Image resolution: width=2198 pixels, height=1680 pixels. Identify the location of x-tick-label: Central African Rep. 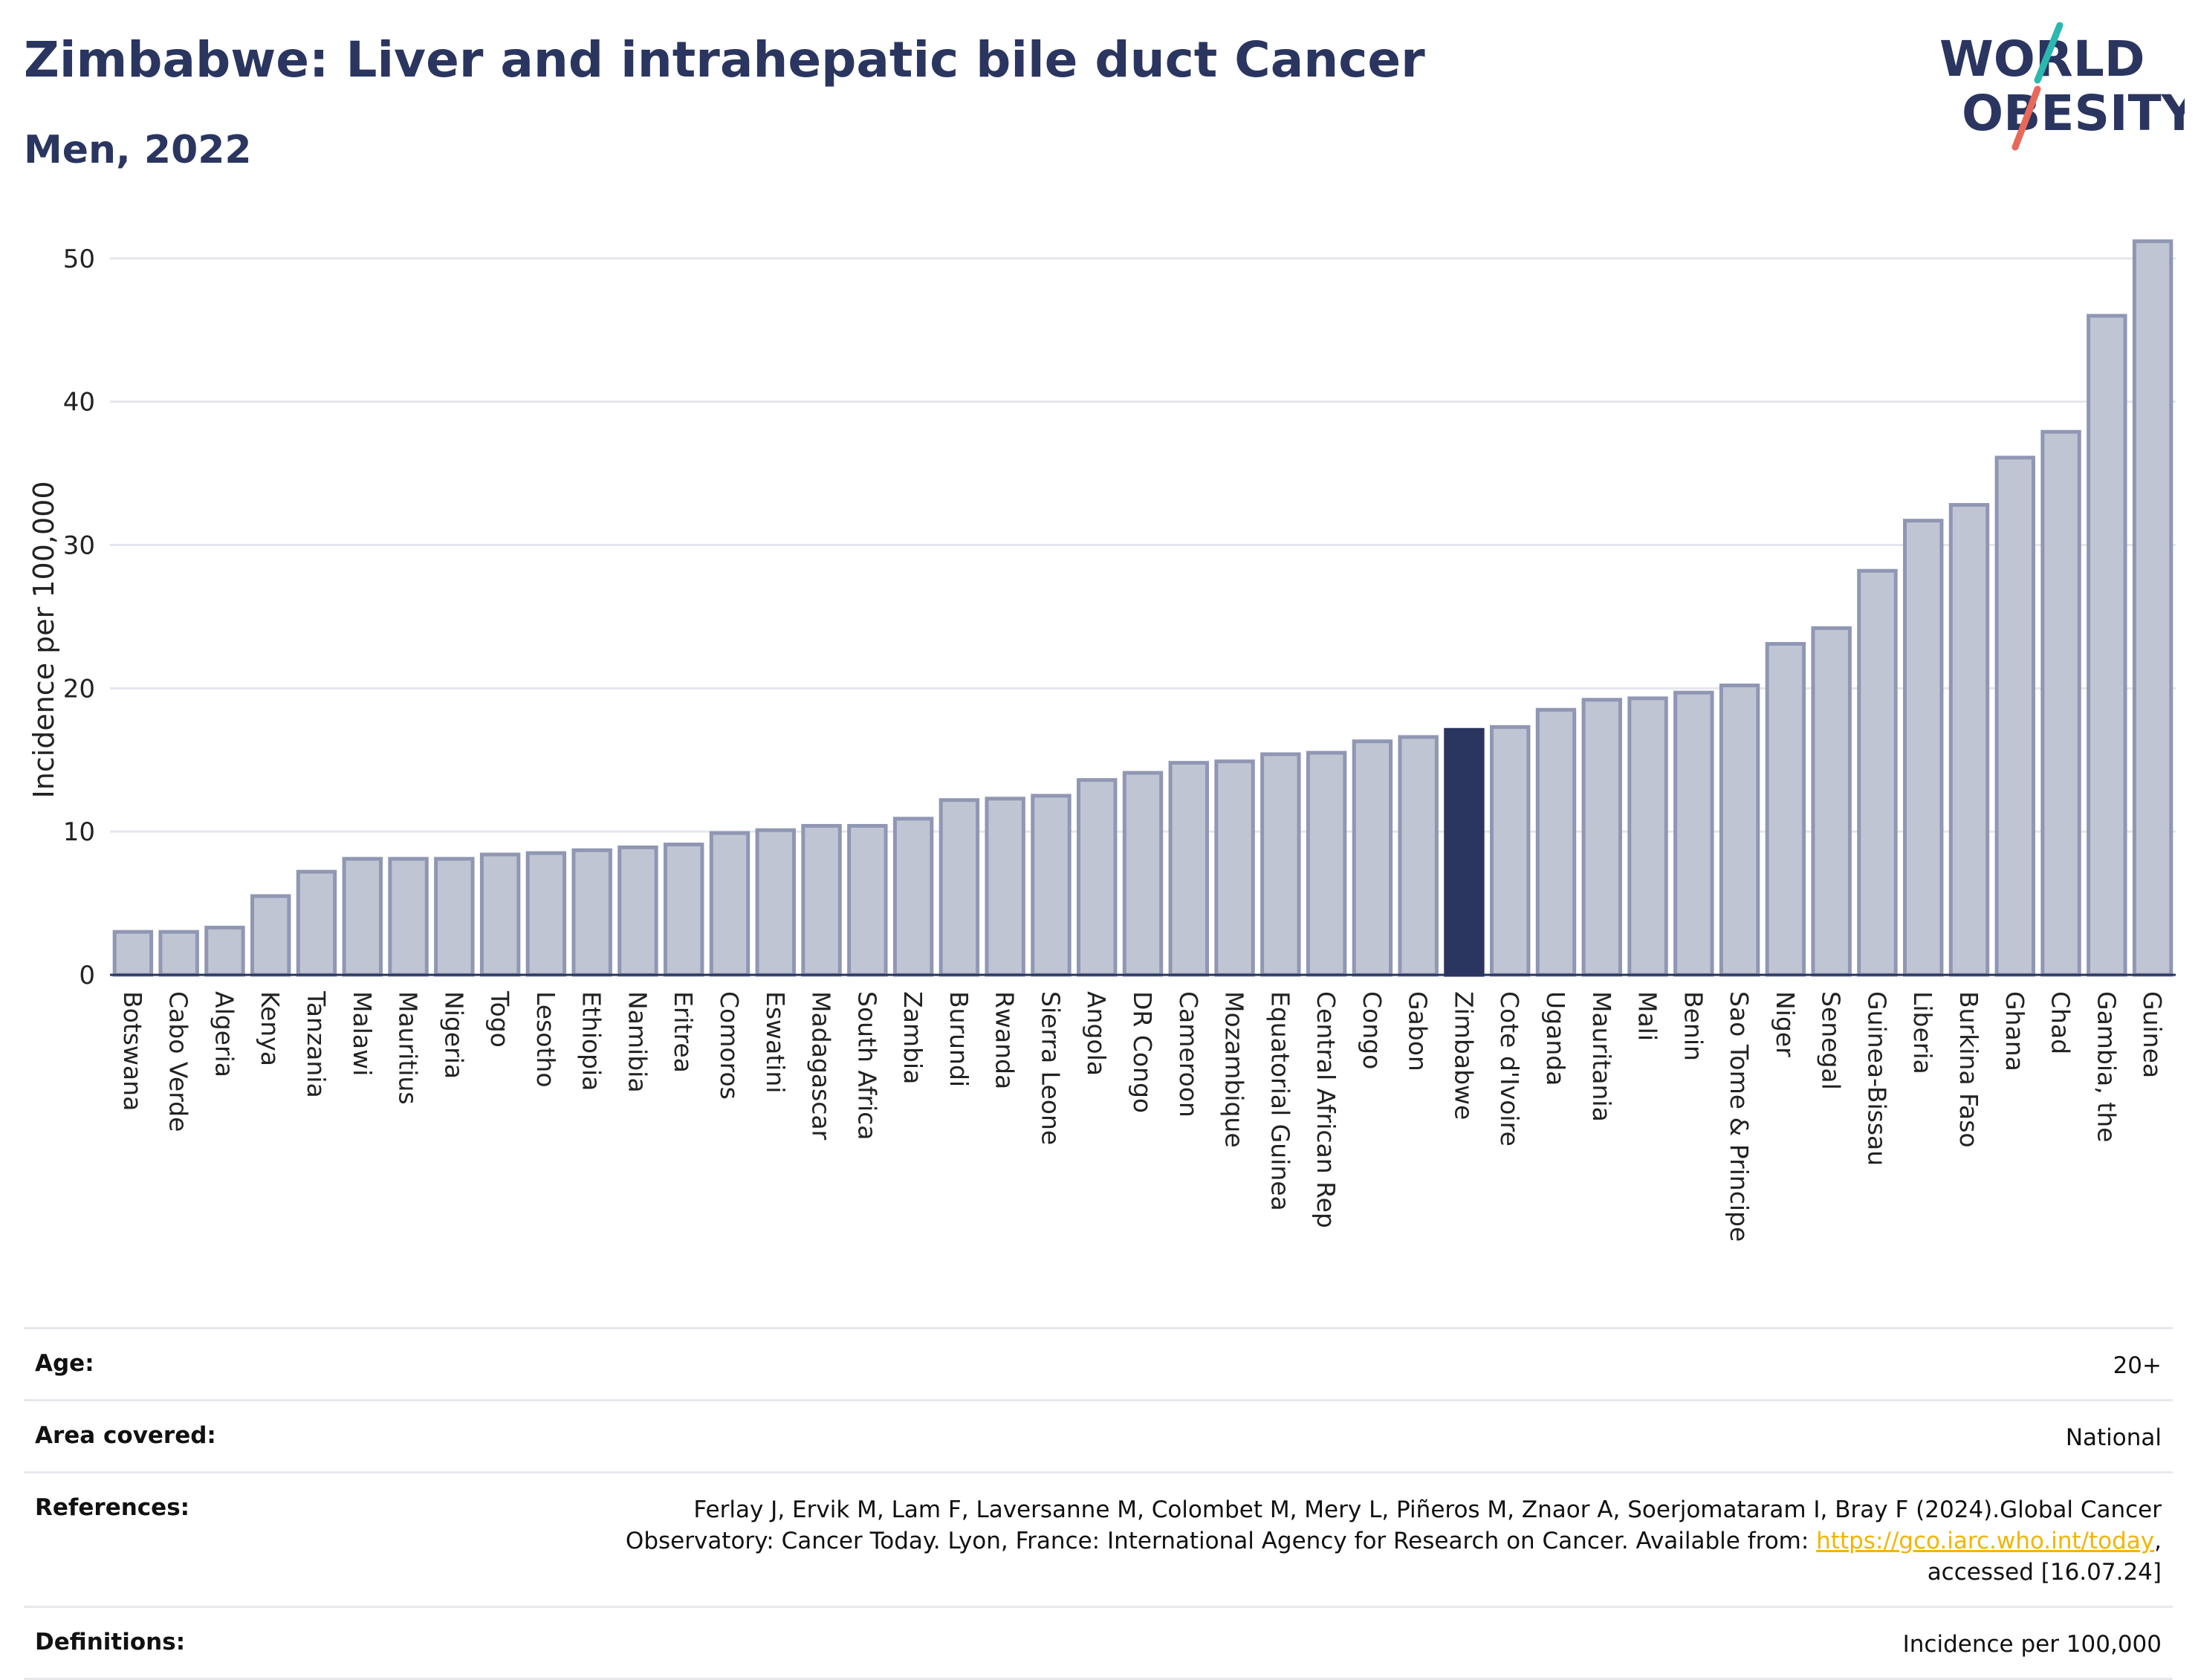
(1326, 1109).